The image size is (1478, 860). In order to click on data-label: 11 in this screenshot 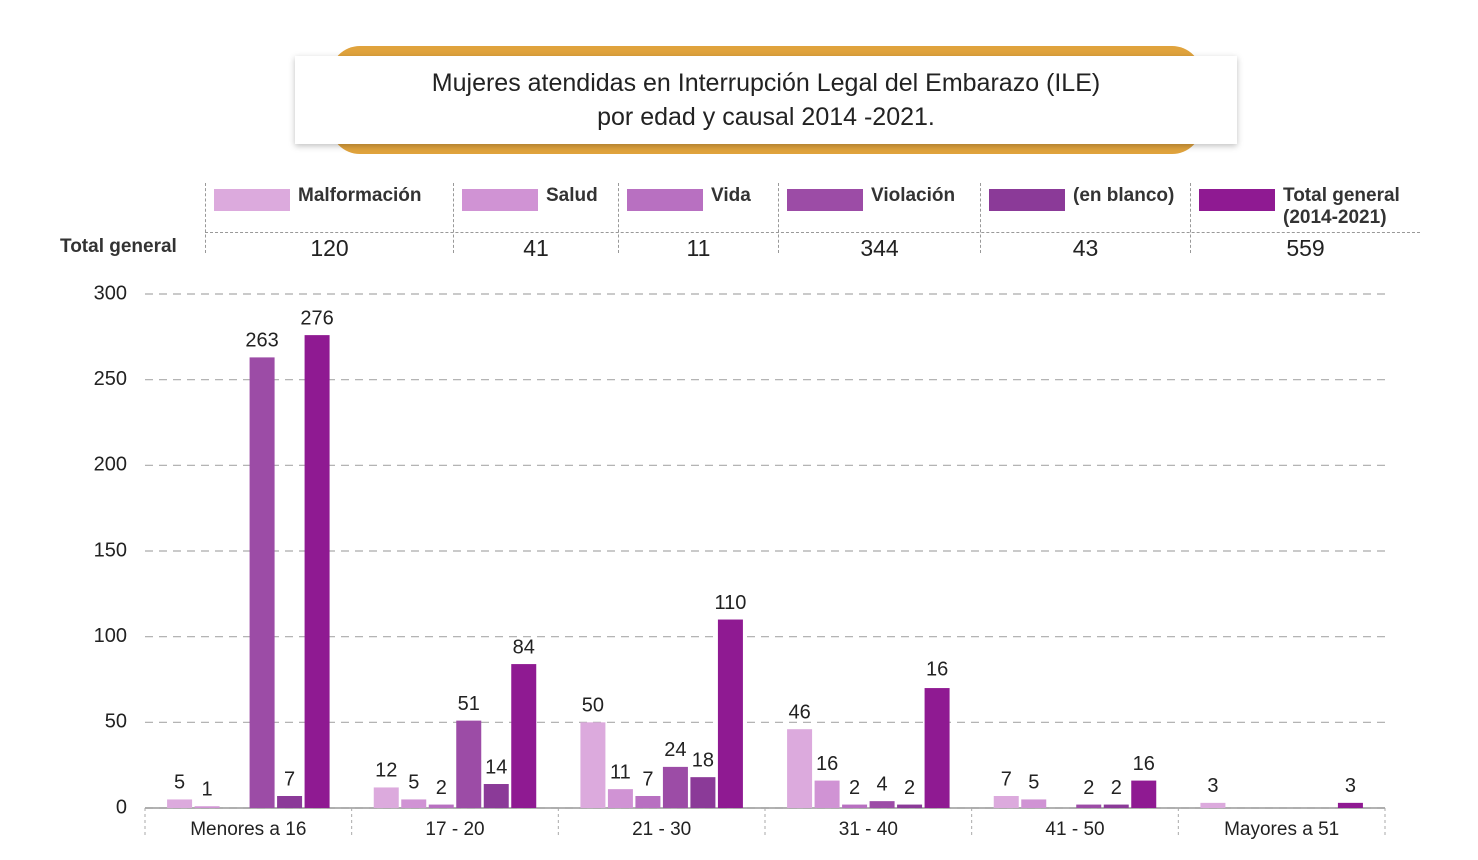, I will do `click(620, 772)`.